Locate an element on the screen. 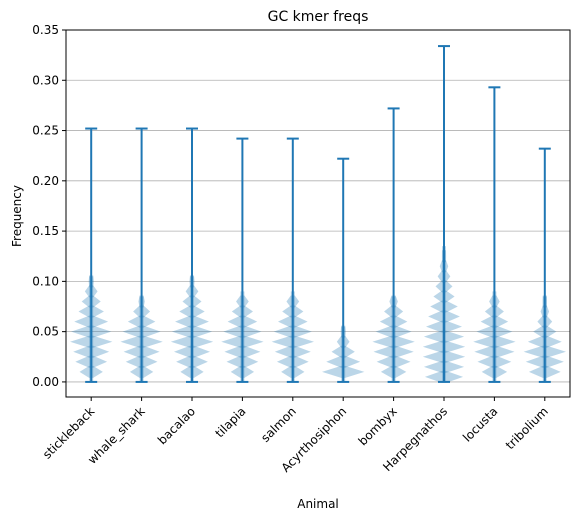 The width and height of the screenshot is (579, 519). y-tick-label: 0.25 is located at coordinates (45, 131).